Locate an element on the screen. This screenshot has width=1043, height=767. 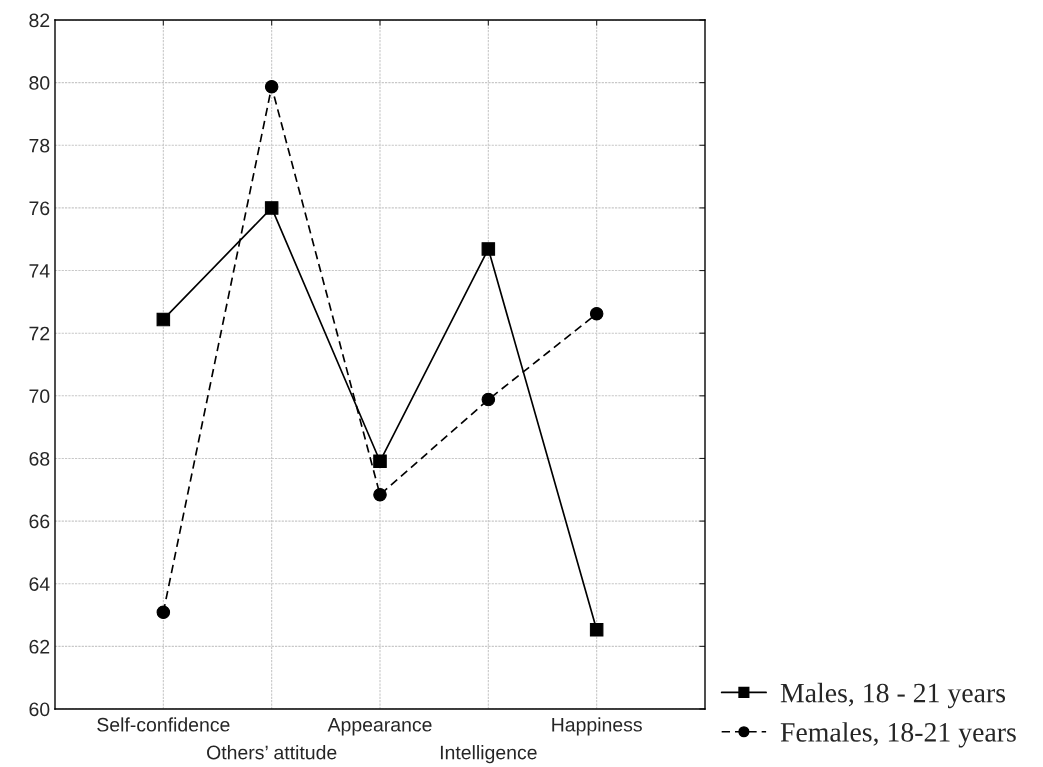
x-tick-label: Others’ attitude is located at coordinates (272, 752).